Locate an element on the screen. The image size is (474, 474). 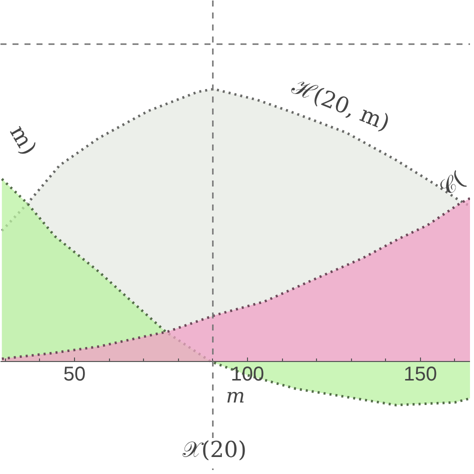
annotation: ℋ(20, m) is located at coordinates (340, 105).